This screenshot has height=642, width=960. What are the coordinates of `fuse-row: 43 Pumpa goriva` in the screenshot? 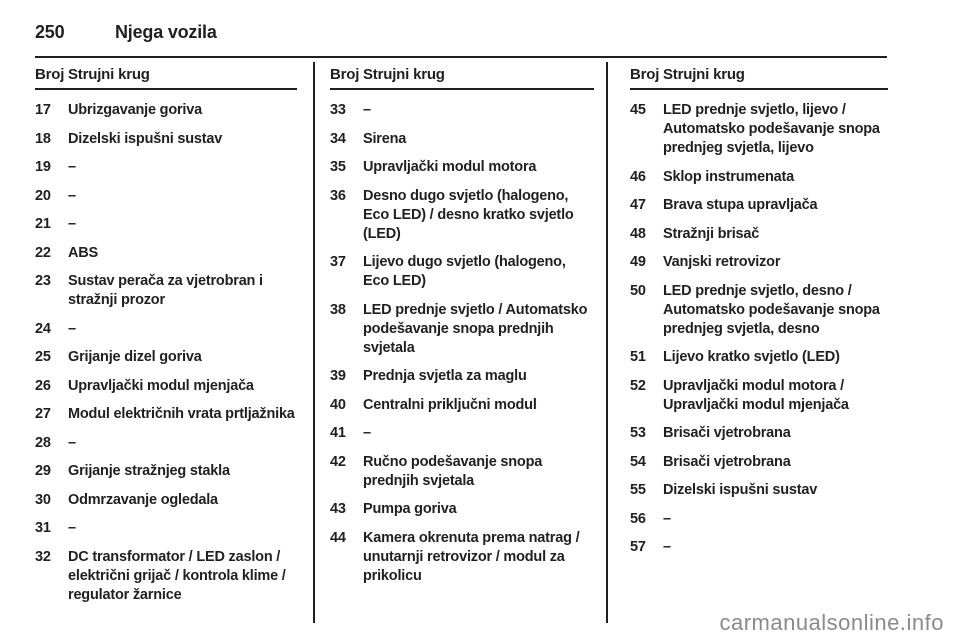 It's located at (462, 509).